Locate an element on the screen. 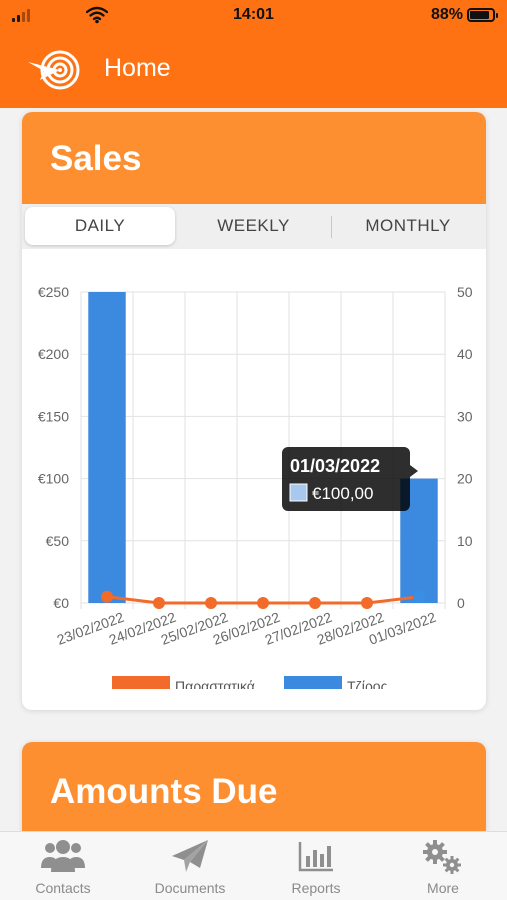 This screenshot has width=507, height=900. period-segmented-control: DAILY WEEKLY MONTHLY is located at coordinates (254, 226).